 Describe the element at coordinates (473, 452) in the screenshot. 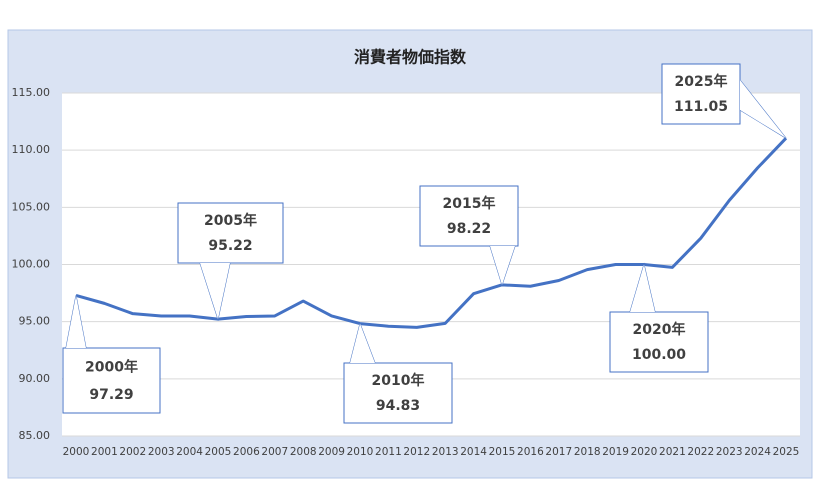

I see `x-tick-label: 2014` at that location.